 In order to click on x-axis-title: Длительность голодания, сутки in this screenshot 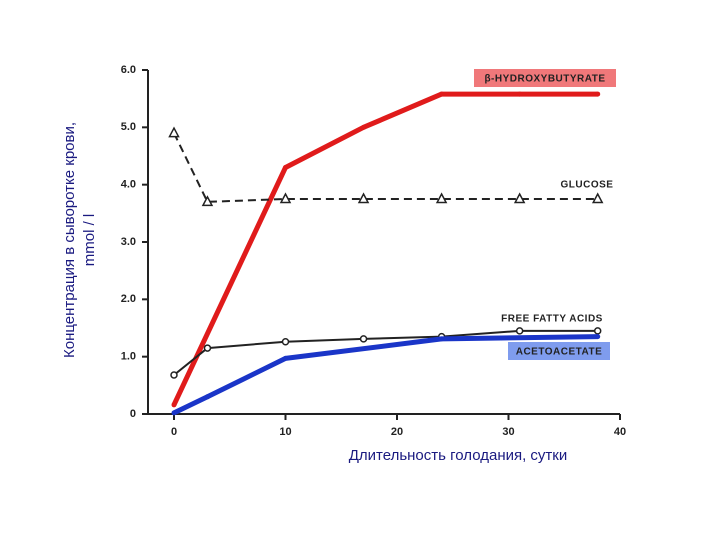, I will do `click(458, 455)`.